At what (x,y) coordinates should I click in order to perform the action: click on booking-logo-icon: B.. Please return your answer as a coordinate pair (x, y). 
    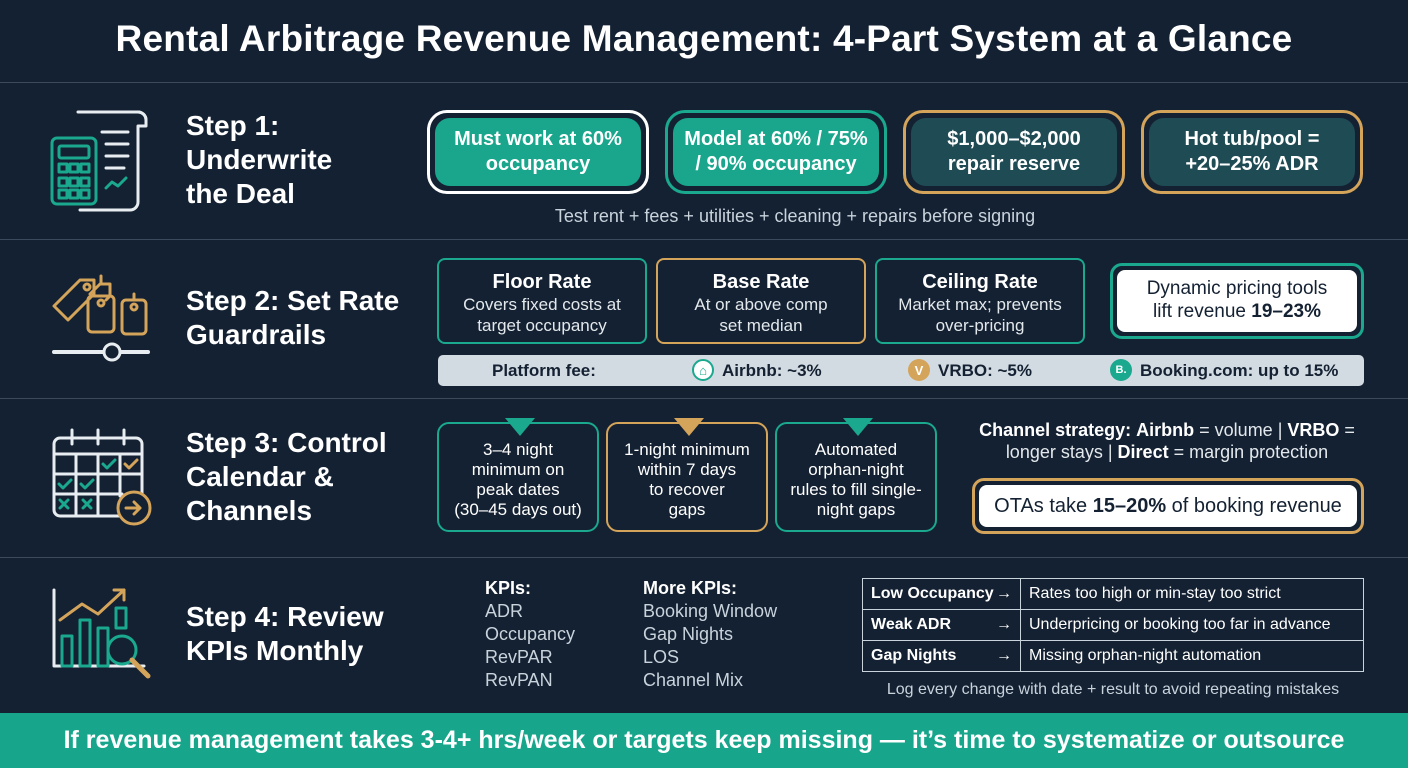
    Looking at the image, I should click on (1121, 370).